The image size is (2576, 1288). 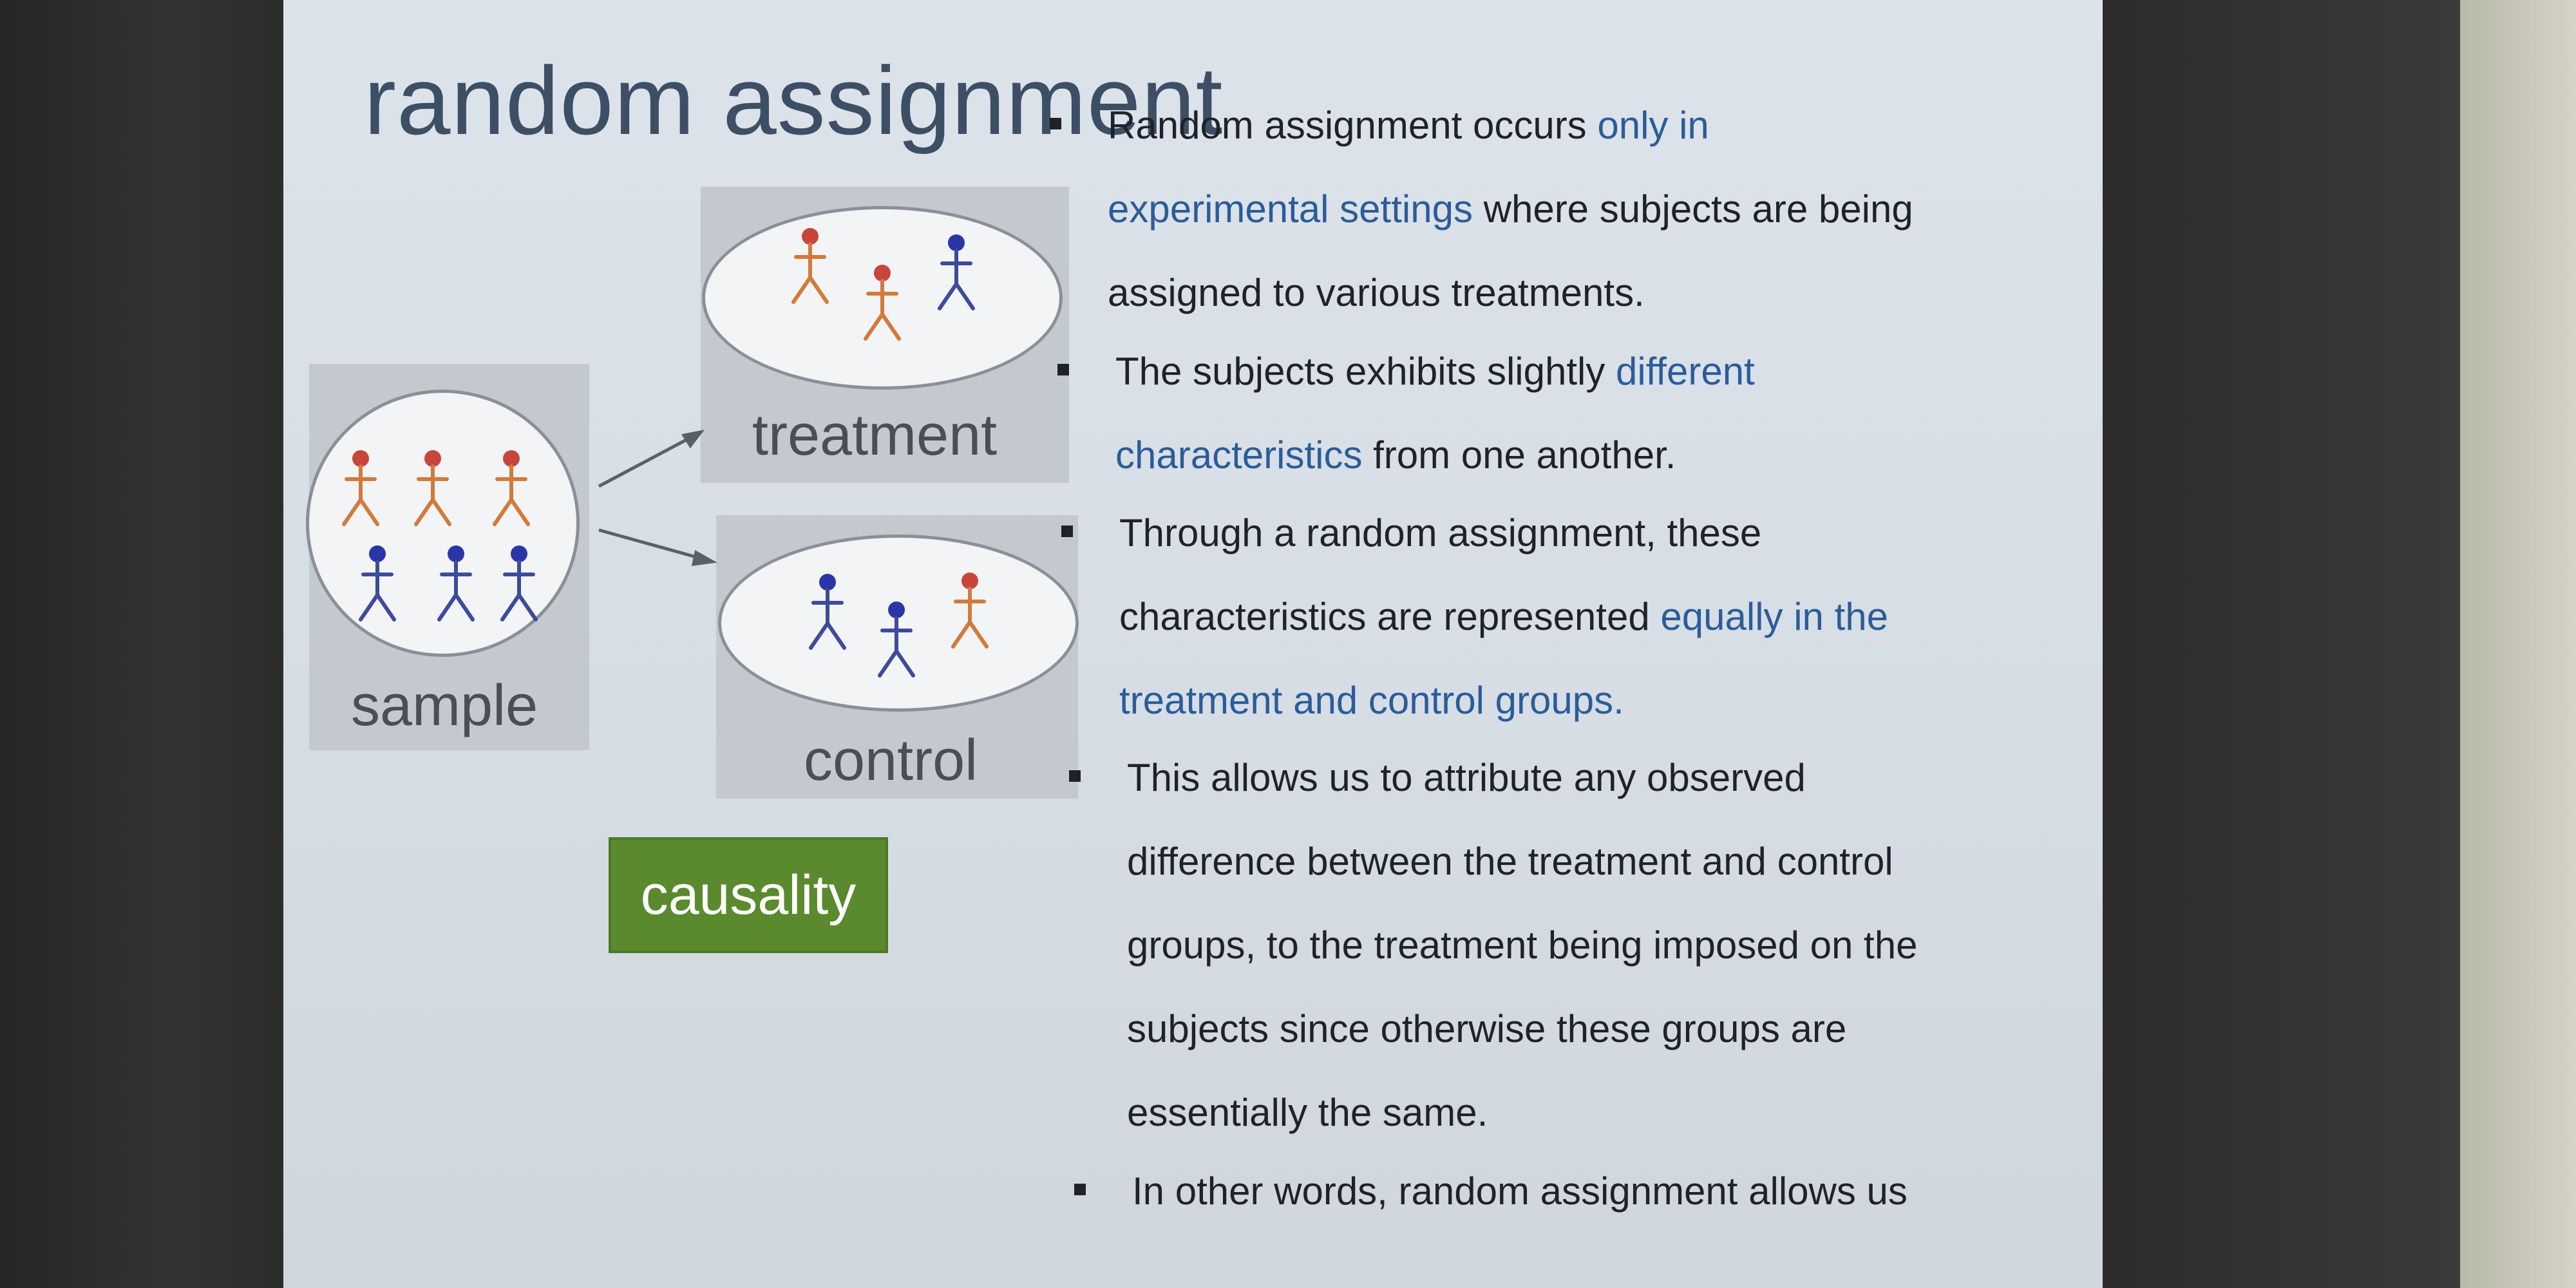 I want to click on bullet-text: where subjects are being, so click(x=1692, y=209).